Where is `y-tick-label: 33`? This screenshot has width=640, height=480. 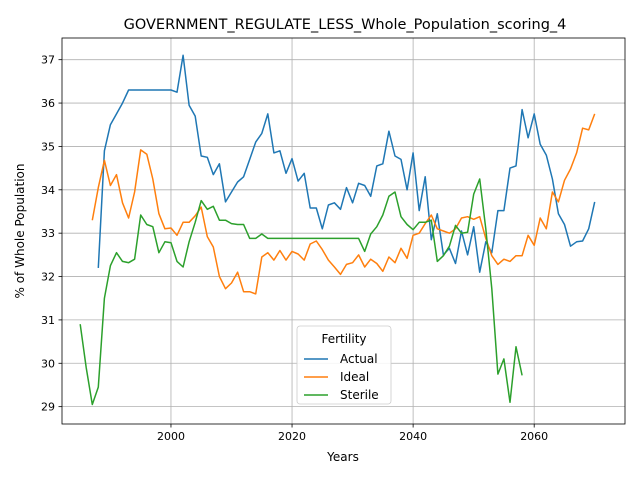 y-tick-label: 33 is located at coordinates (48, 233).